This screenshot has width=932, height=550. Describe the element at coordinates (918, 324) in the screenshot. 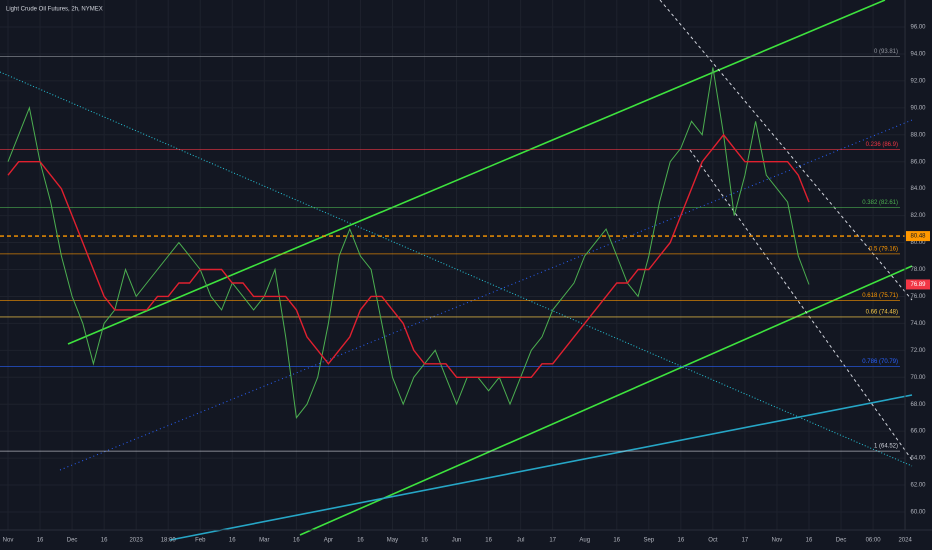

I see `y-tick-label: 74.00` at that location.